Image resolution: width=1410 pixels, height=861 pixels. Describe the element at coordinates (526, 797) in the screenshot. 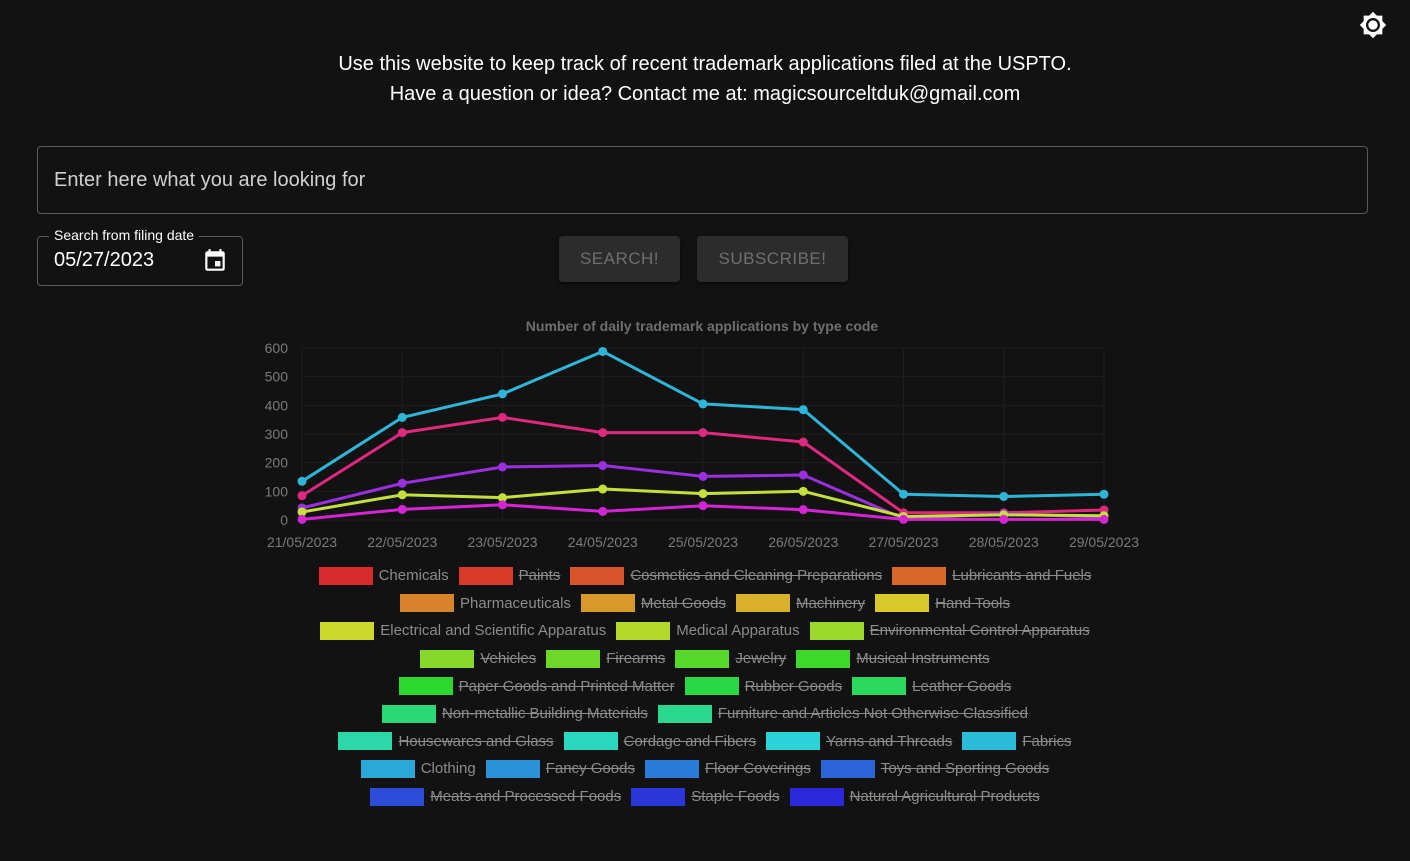

I see `legend-label: Meats and Processed Foods` at that location.